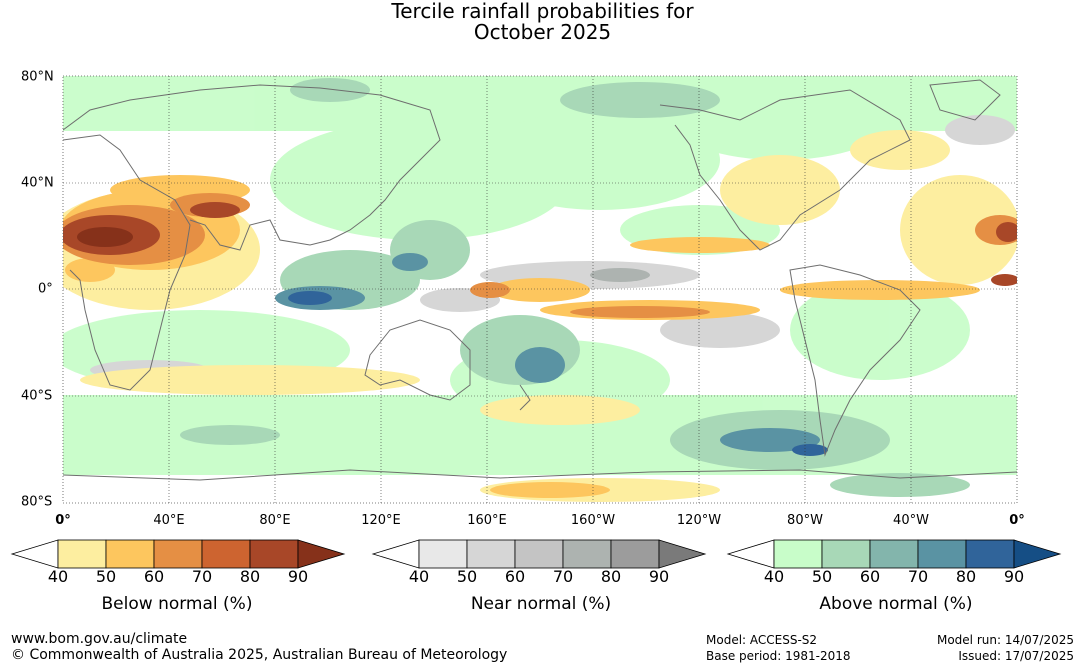  What do you see at coordinates (467, 576) in the screenshot?
I see `near-tick-50: 50` at bounding box center [467, 576].